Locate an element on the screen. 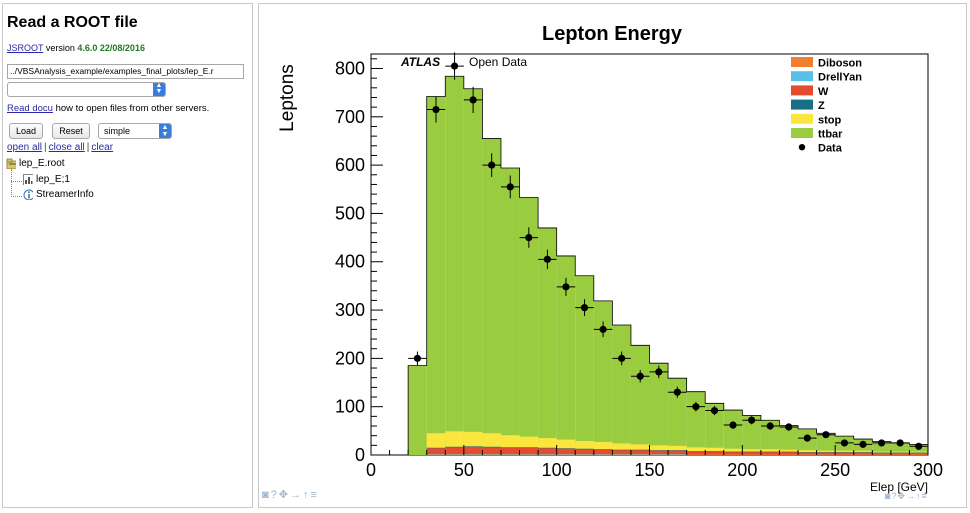 This screenshot has width=970, height=513. layout-select-value: simple is located at coordinates (117, 131).